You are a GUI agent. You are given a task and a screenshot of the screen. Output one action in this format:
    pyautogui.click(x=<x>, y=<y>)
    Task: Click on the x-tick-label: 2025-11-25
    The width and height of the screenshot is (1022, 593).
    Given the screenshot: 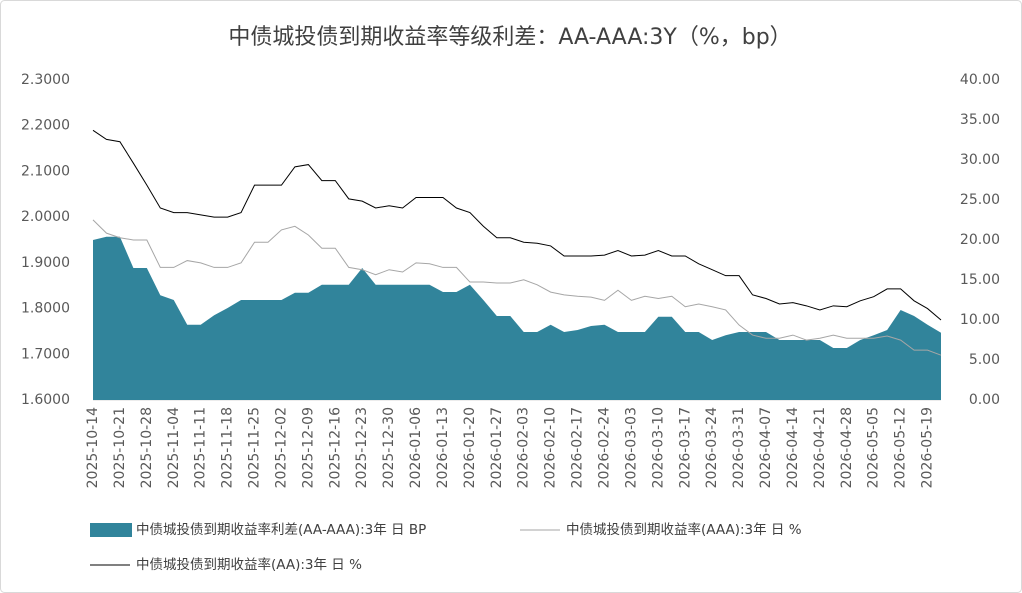 What is the action you would take?
    pyautogui.click(x=255, y=447)
    